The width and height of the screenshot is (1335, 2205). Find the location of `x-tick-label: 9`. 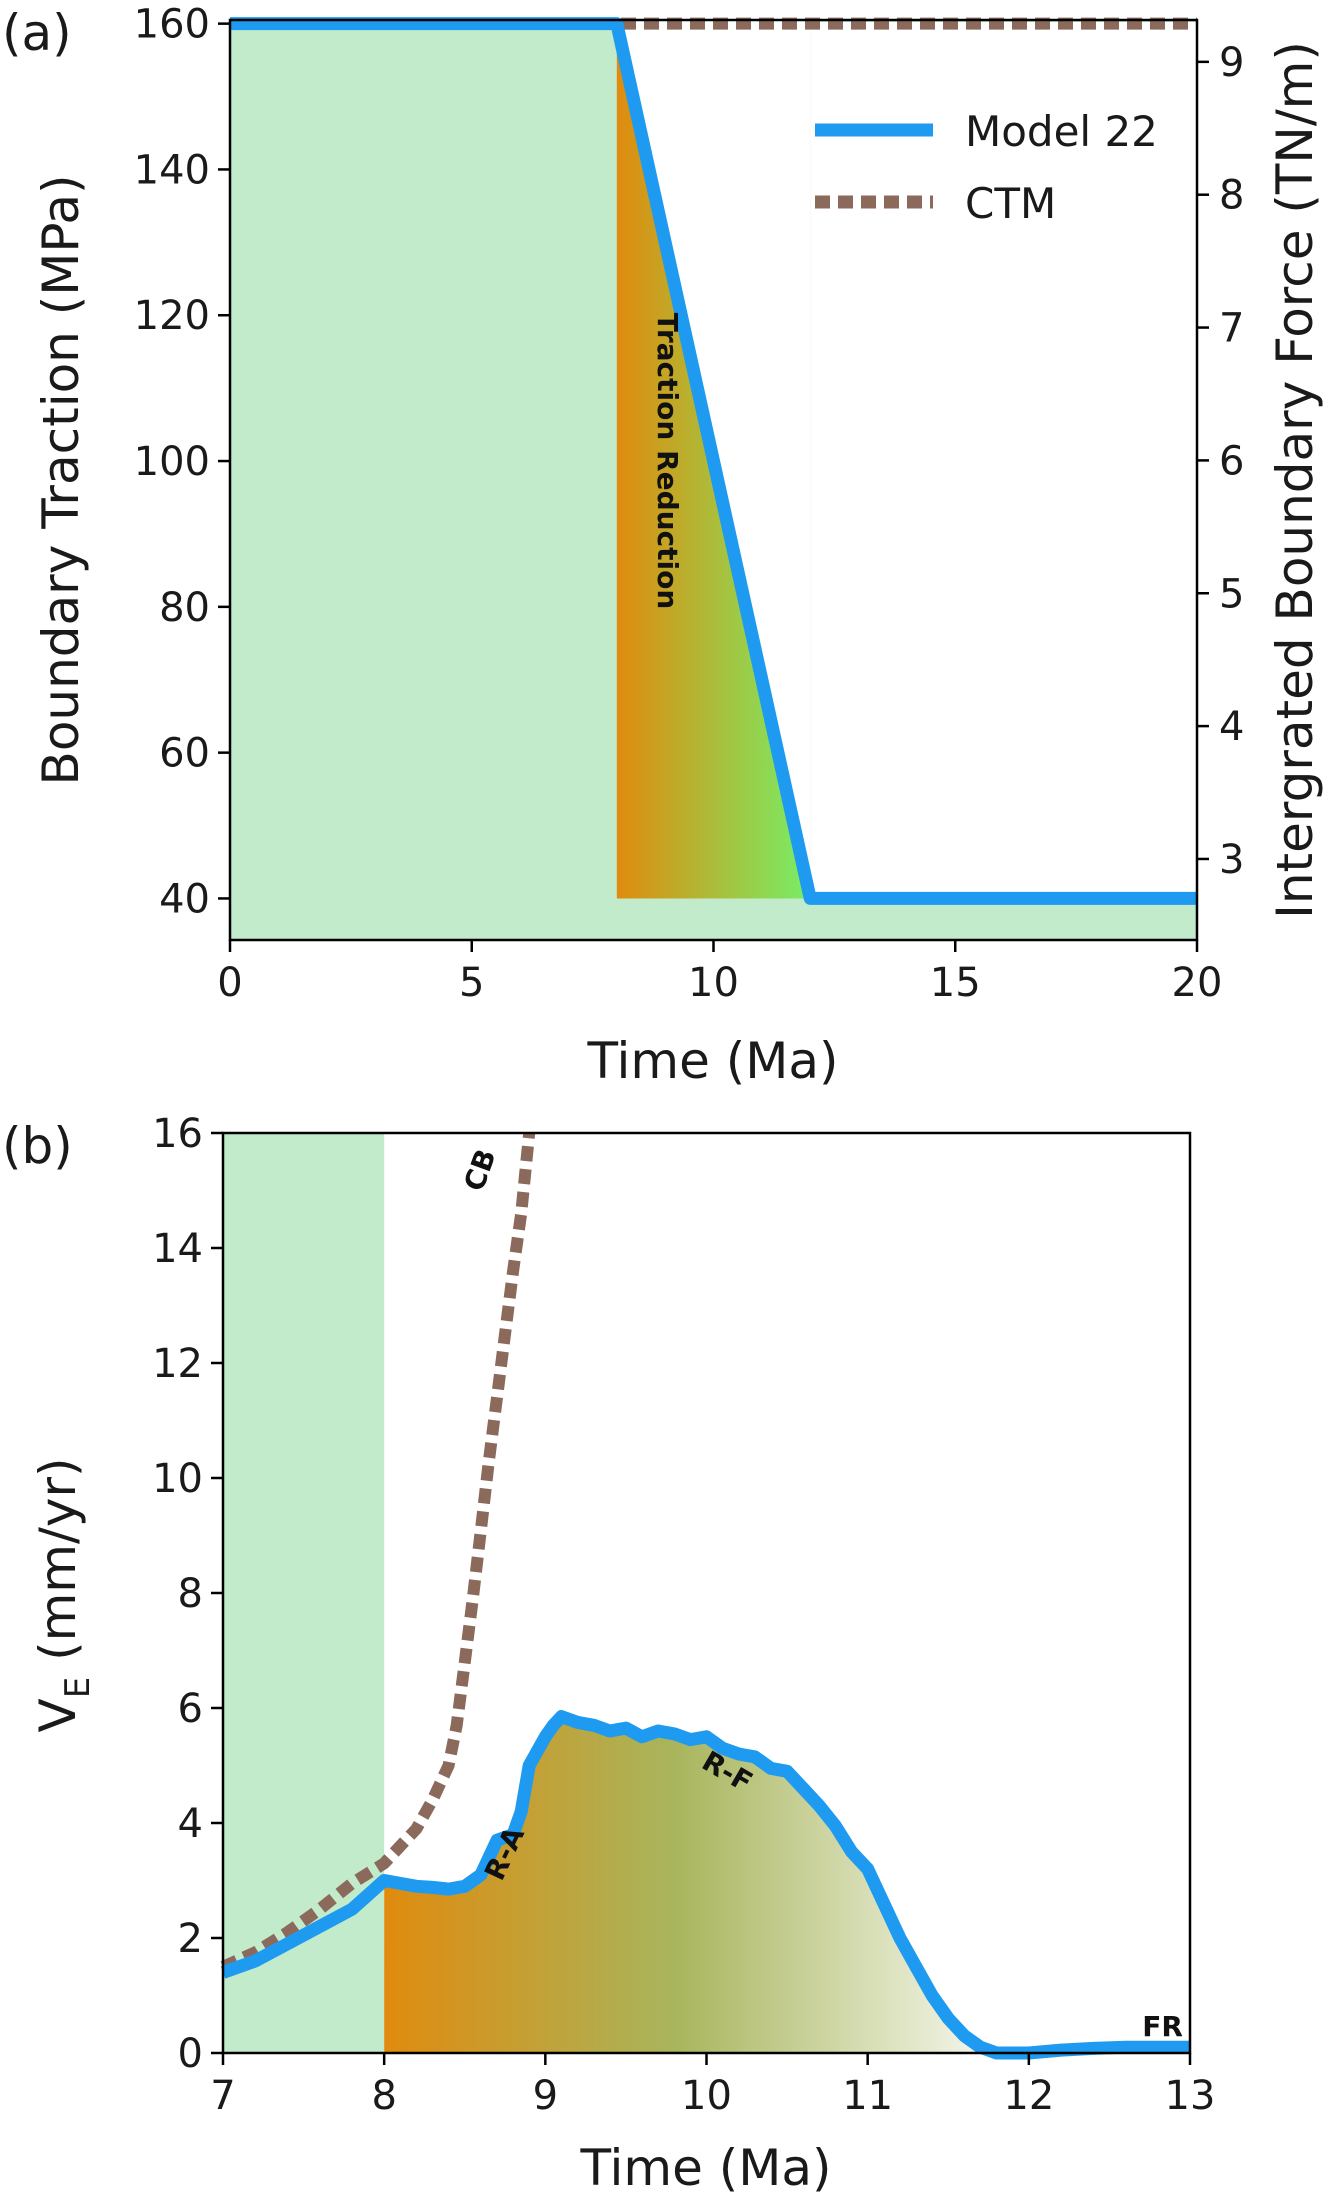

x-tick-label: 9 is located at coordinates (545, 2096).